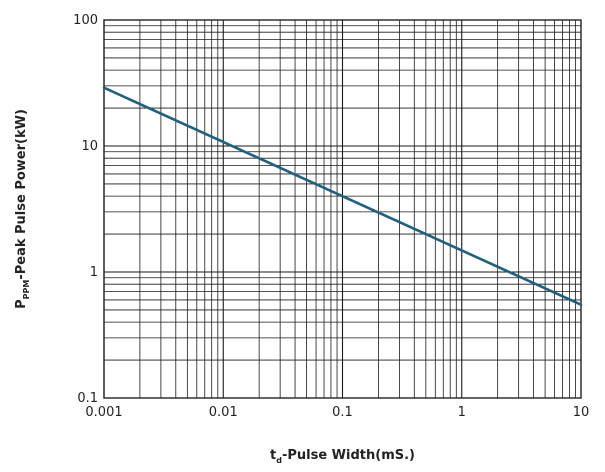  I want to click on y-tick-label: 100, so click(85, 20).